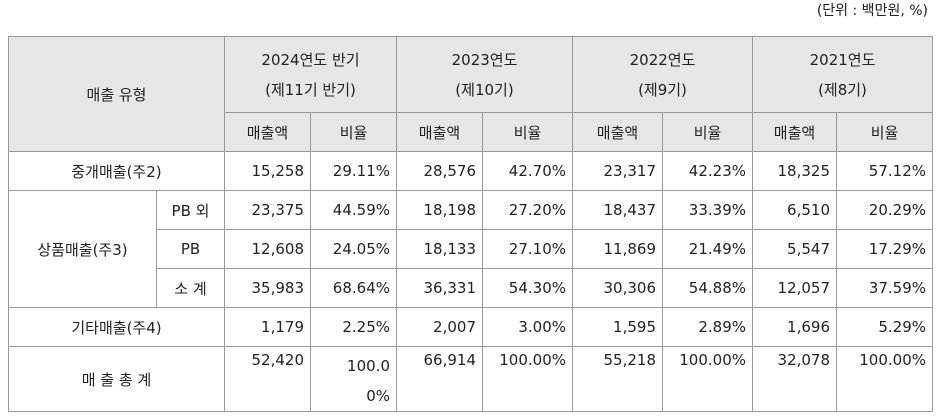 Image resolution: width=940 pixels, height=416 pixels. I want to click on cell-value: 2.25%, so click(353, 327).